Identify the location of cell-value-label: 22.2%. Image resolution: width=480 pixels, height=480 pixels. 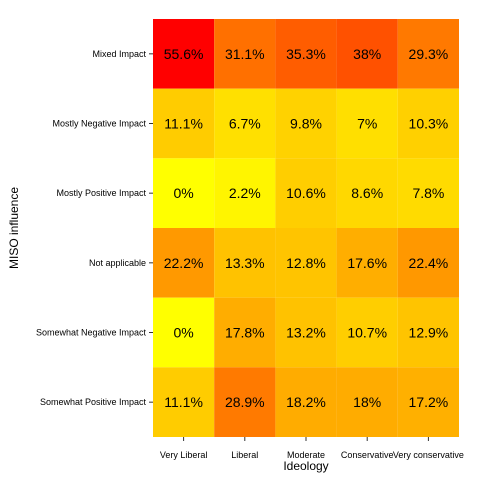
(184, 263).